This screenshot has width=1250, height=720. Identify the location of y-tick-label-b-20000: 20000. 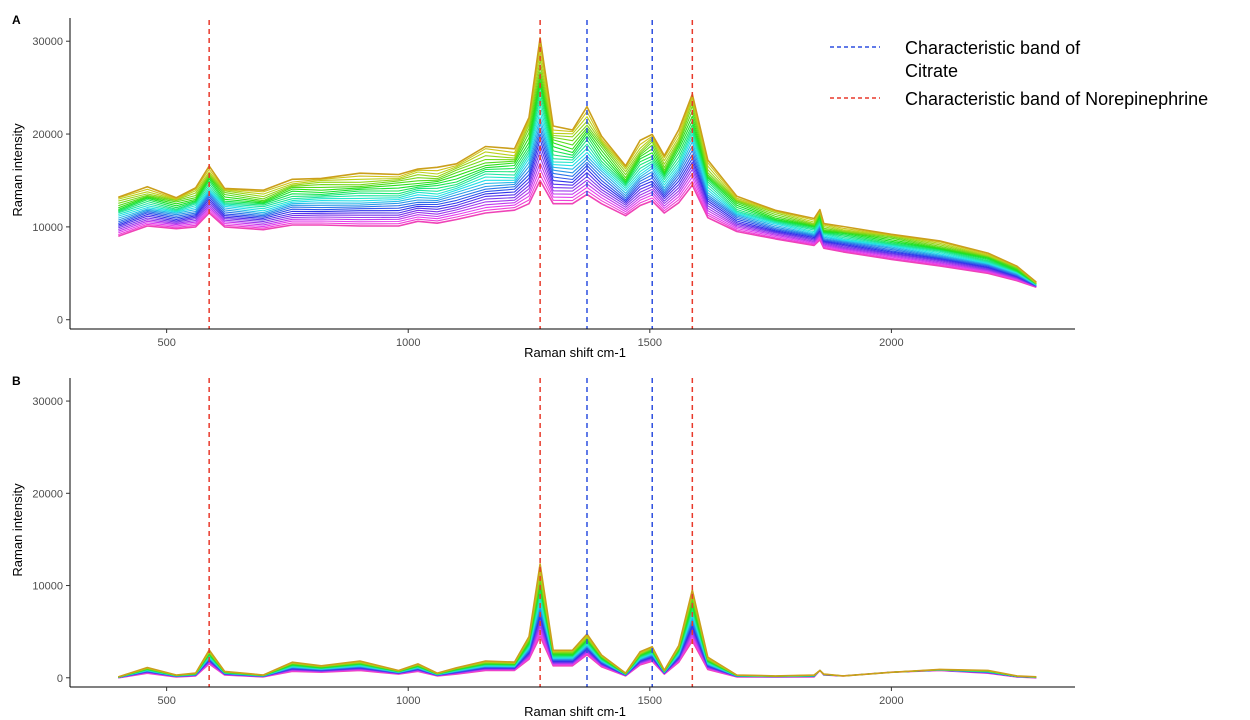
(47, 494).